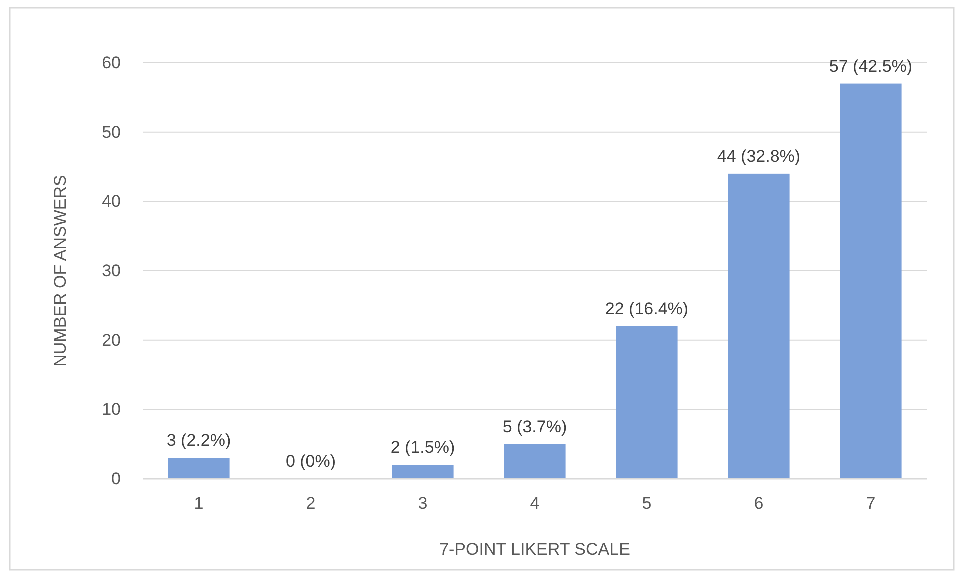 Image resolution: width=961 pixels, height=577 pixels. What do you see at coordinates (871, 504) in the screenshot?
I see `x-tick-label: 7` at bounding box center [871, 504].